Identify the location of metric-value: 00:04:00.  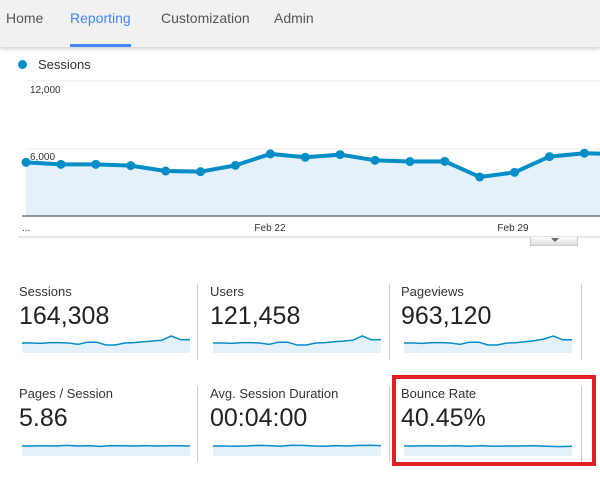
(259, 418).